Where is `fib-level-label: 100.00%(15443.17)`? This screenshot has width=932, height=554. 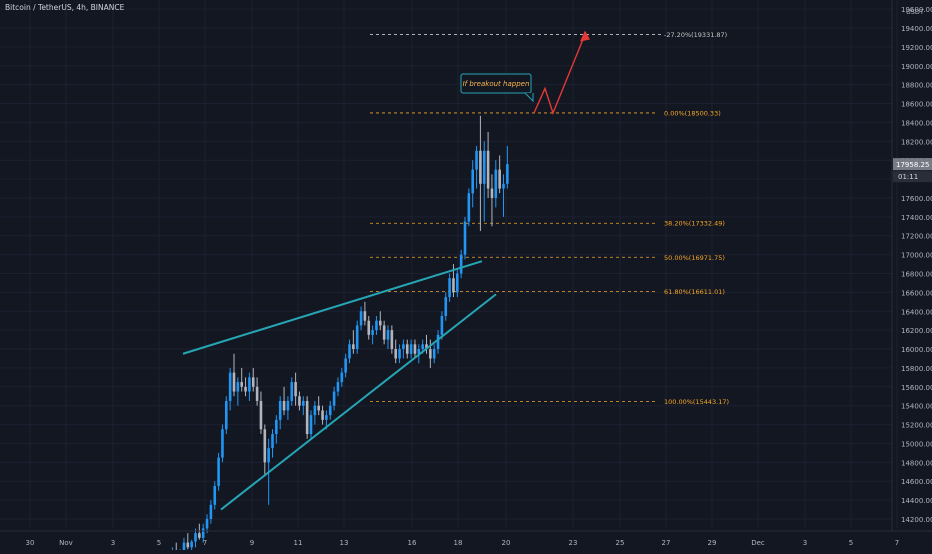 fib-level-label: 100.00%(15443.17) is located at coordinates (696, 402).